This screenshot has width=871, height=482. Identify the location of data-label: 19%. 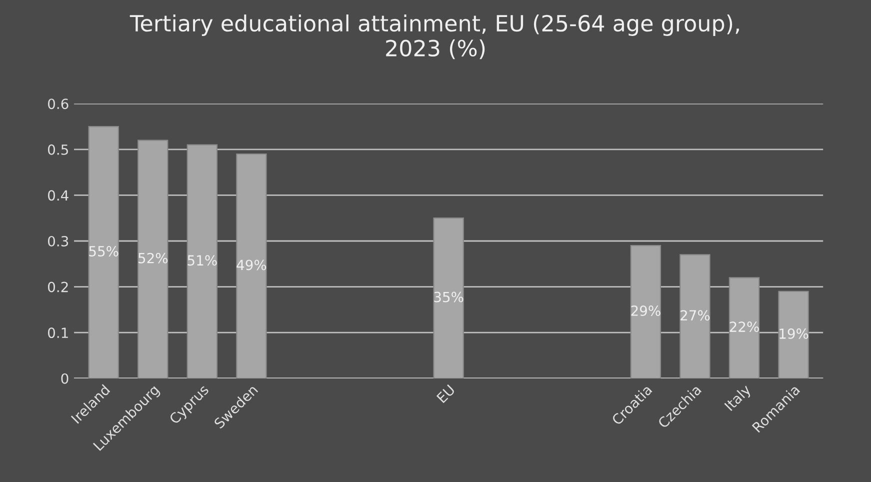
(794, 333).